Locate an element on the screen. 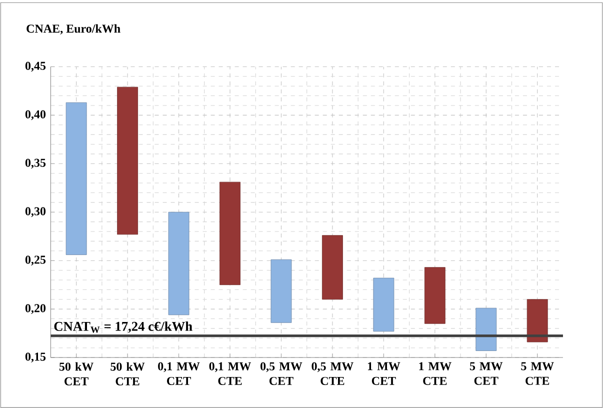 The height and width of the screenshot is (408, 603). ref-line-label: CNAT$_{W}$ = 17,24 c€/kWh is located at coordinates (123, 327).